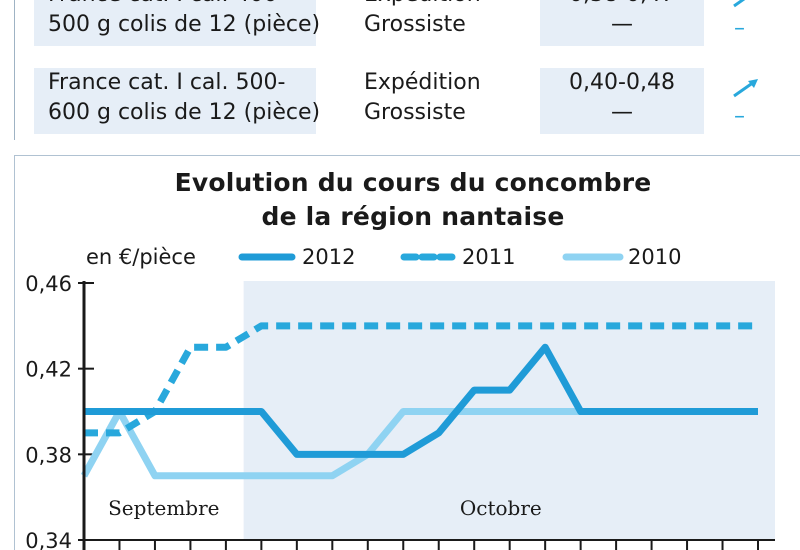  What do you see at coordinates (622, 82) in the screenshot?
I see `price-line1: 0,40-0,48` at bounding box center [622, 82].